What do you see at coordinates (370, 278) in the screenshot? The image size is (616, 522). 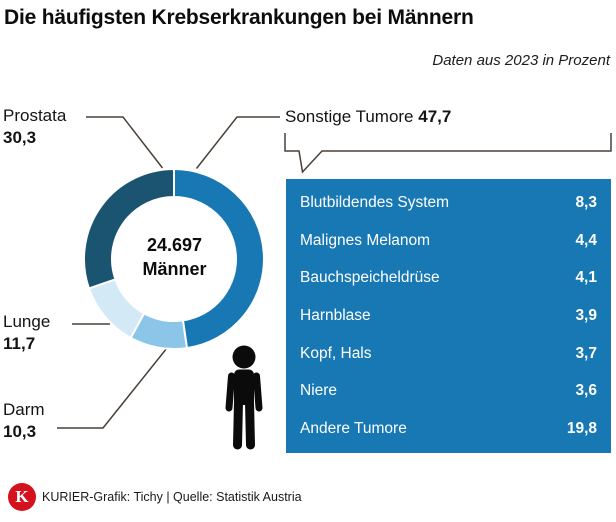 I see `breakdown-row-label: Bauchspeicheldrüse` at bounding box center [370, 278].